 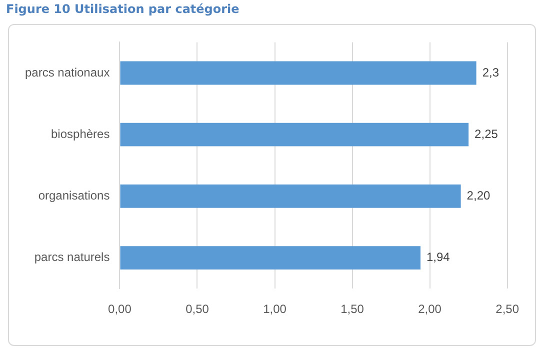 What do you see at coordinates (72, 257) in the screenshot?
I see `y-tick-label: parcs naturels` at bounding box center [72, 257].